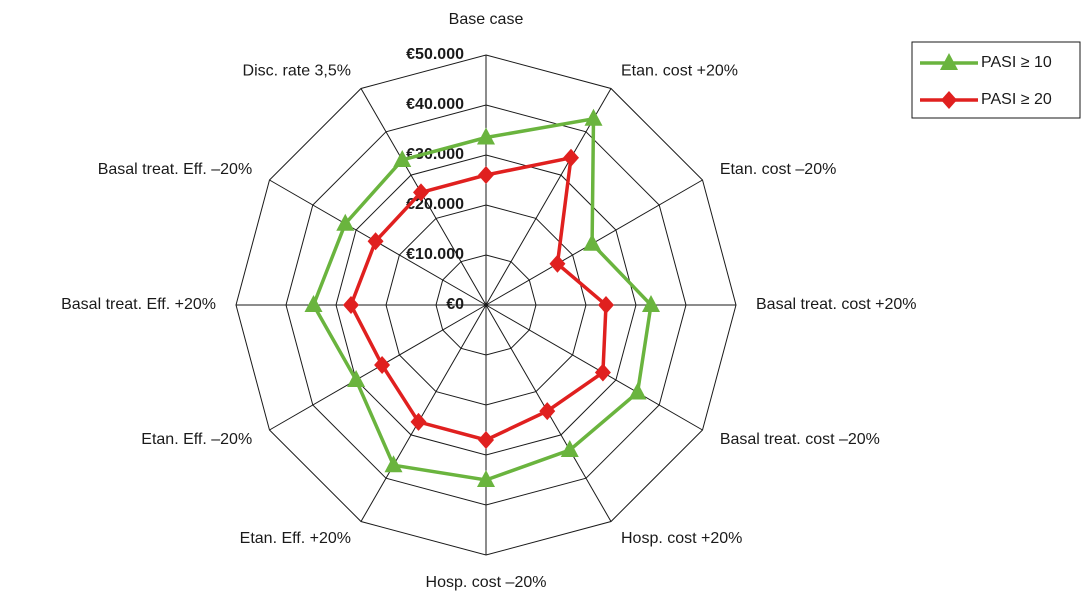 This screenshot has width=1081, height=594. What do you see at coordinates (478, 298) in the screenshot?
I see `series-line` at bounding box center [478, 298].